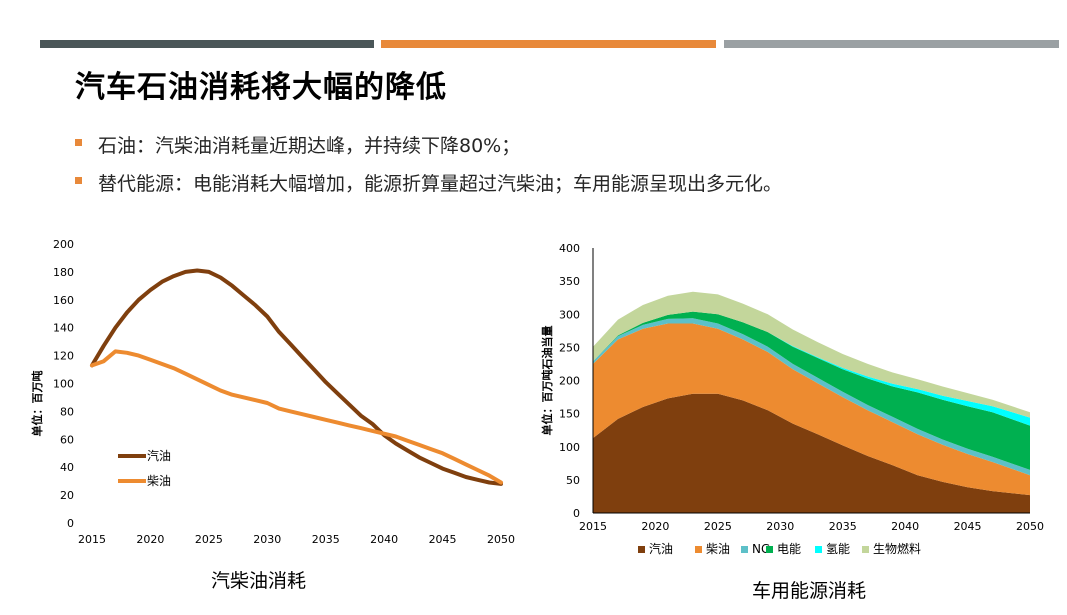  What do you see at coordinates (63, 300) in the screenshot?
I see `y-tick-label: 160` at bounding box center [63, 300].